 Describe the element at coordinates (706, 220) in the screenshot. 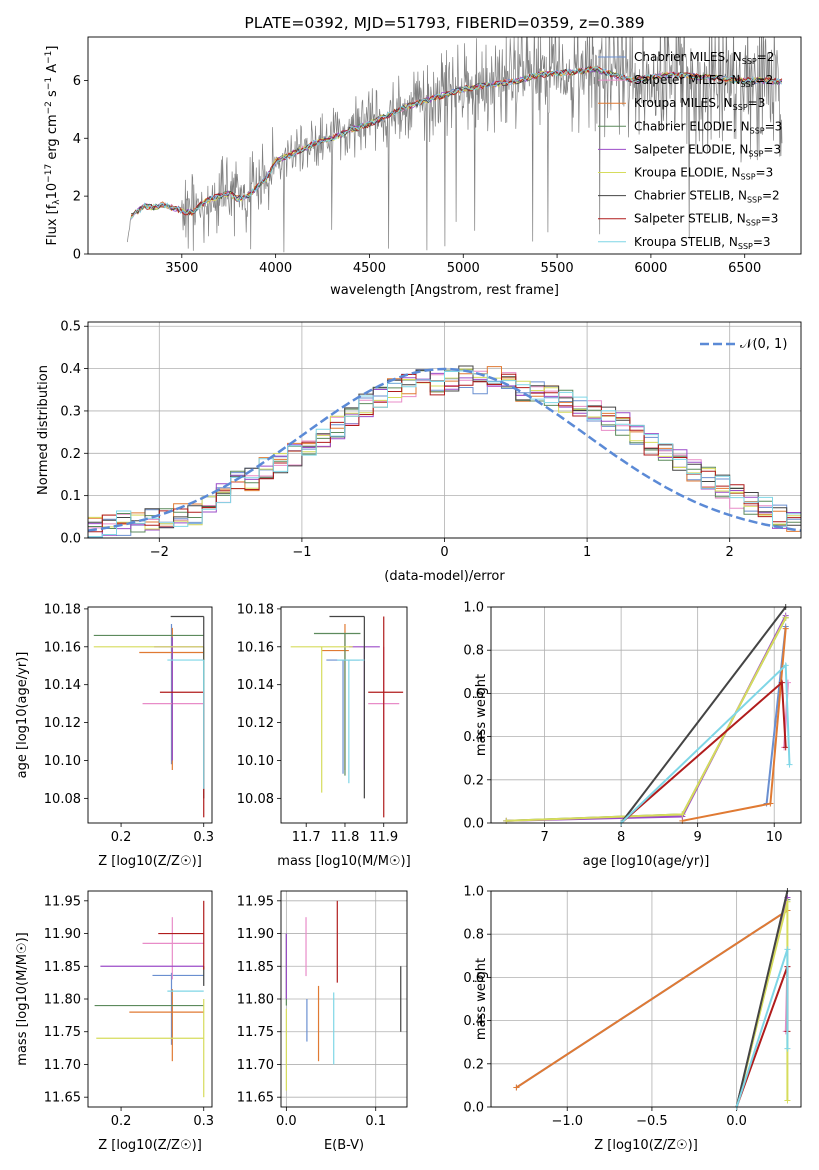

I see `legend-label: Salpeter STELIB, NSSP=3` at that location.